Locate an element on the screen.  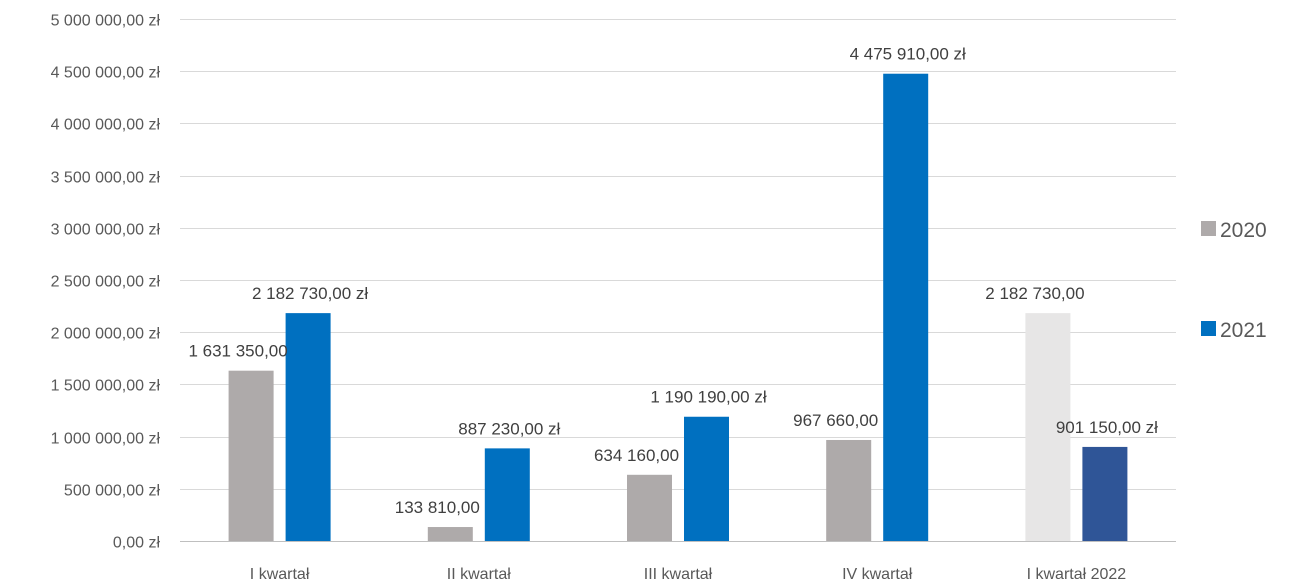
y-tick-label: 1 000 000,00 zł is located at coordinates (106, 439).